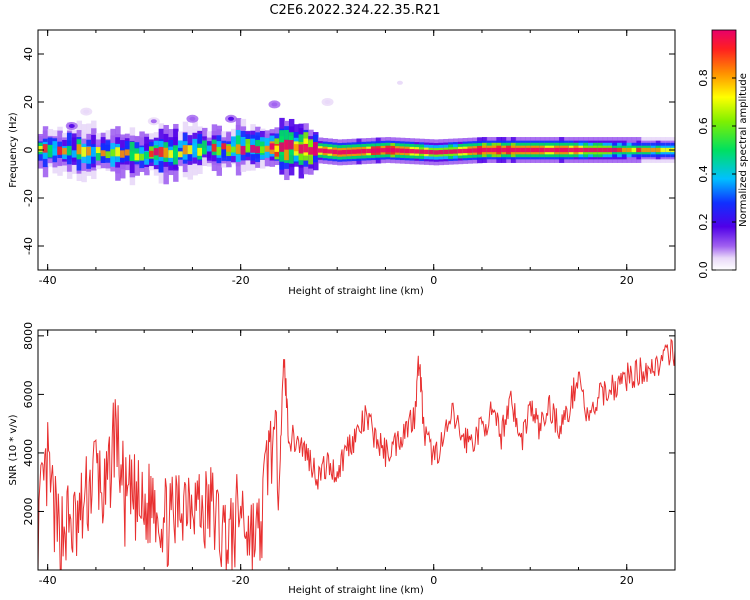 The image size is (750, 600). What do you see at coordinates (716, 174) in the screenshot?
I see `colorbar-ticks: 0.0 0.2 0.4 0.6 0.8` at bounding box center [716, 174].